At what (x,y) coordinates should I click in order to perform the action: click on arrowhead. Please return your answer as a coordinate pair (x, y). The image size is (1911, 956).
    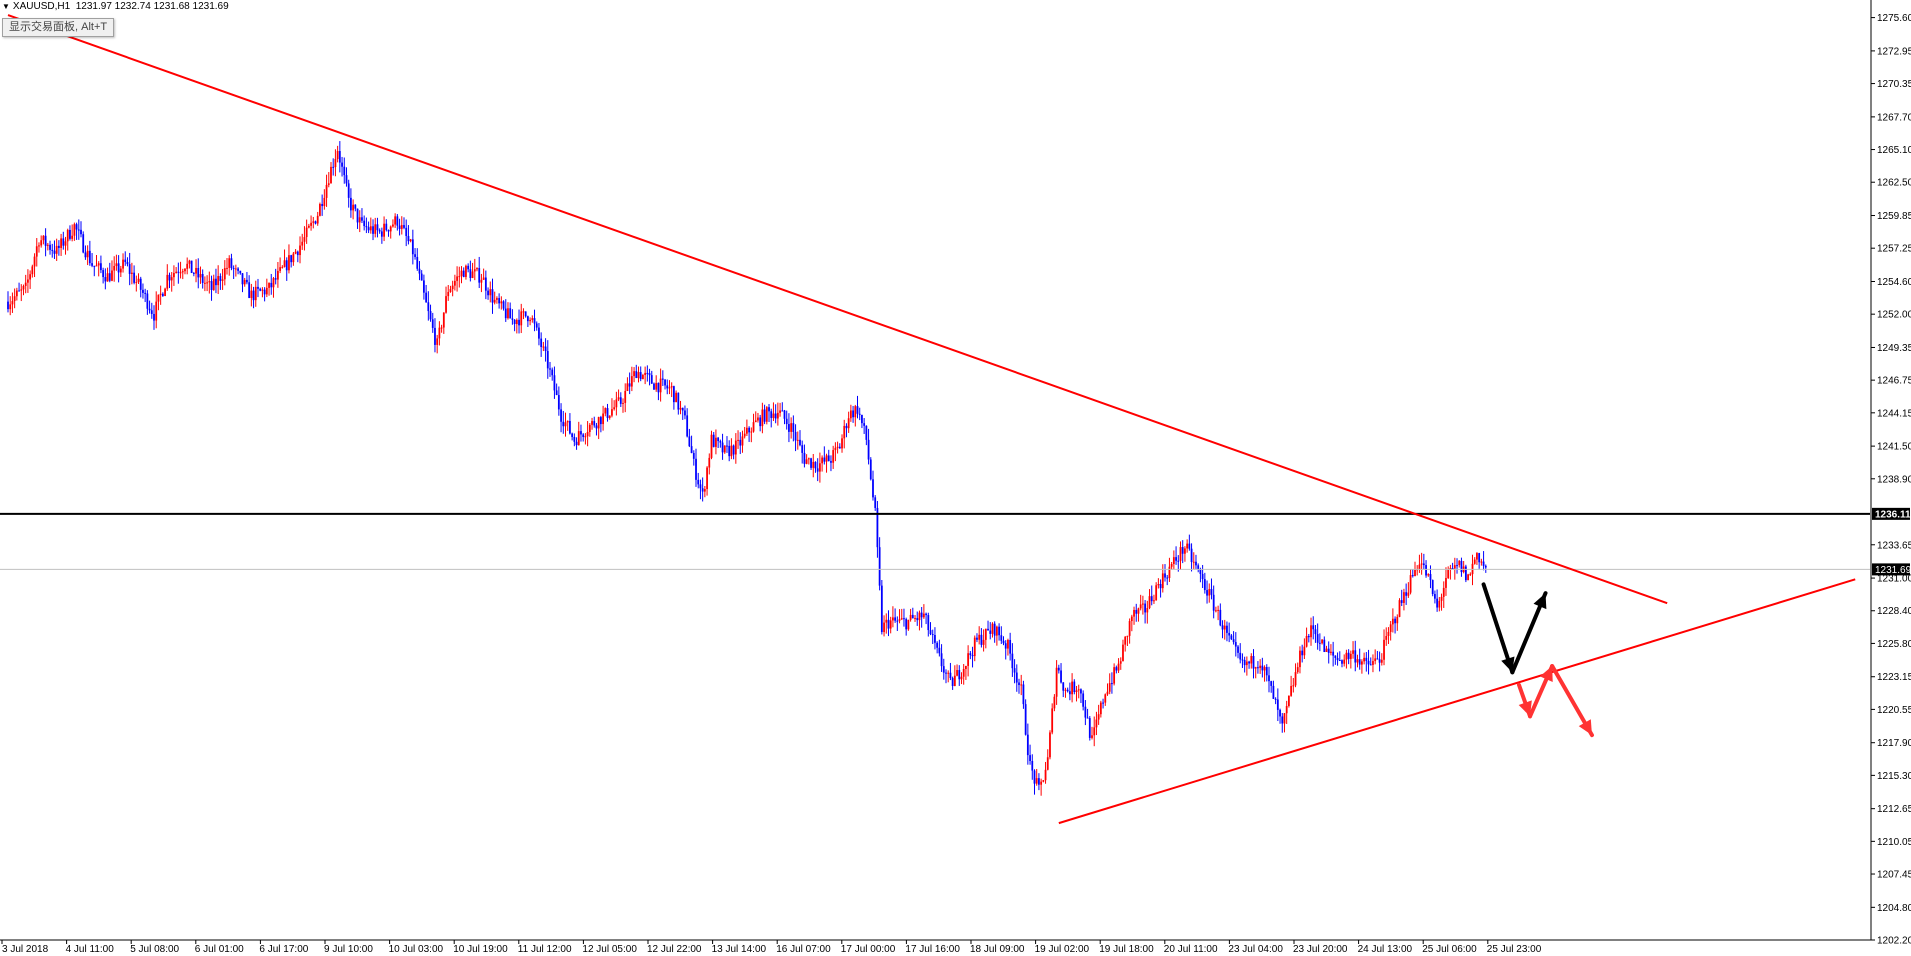
    Looking at the image, I should click on (1508, 664).